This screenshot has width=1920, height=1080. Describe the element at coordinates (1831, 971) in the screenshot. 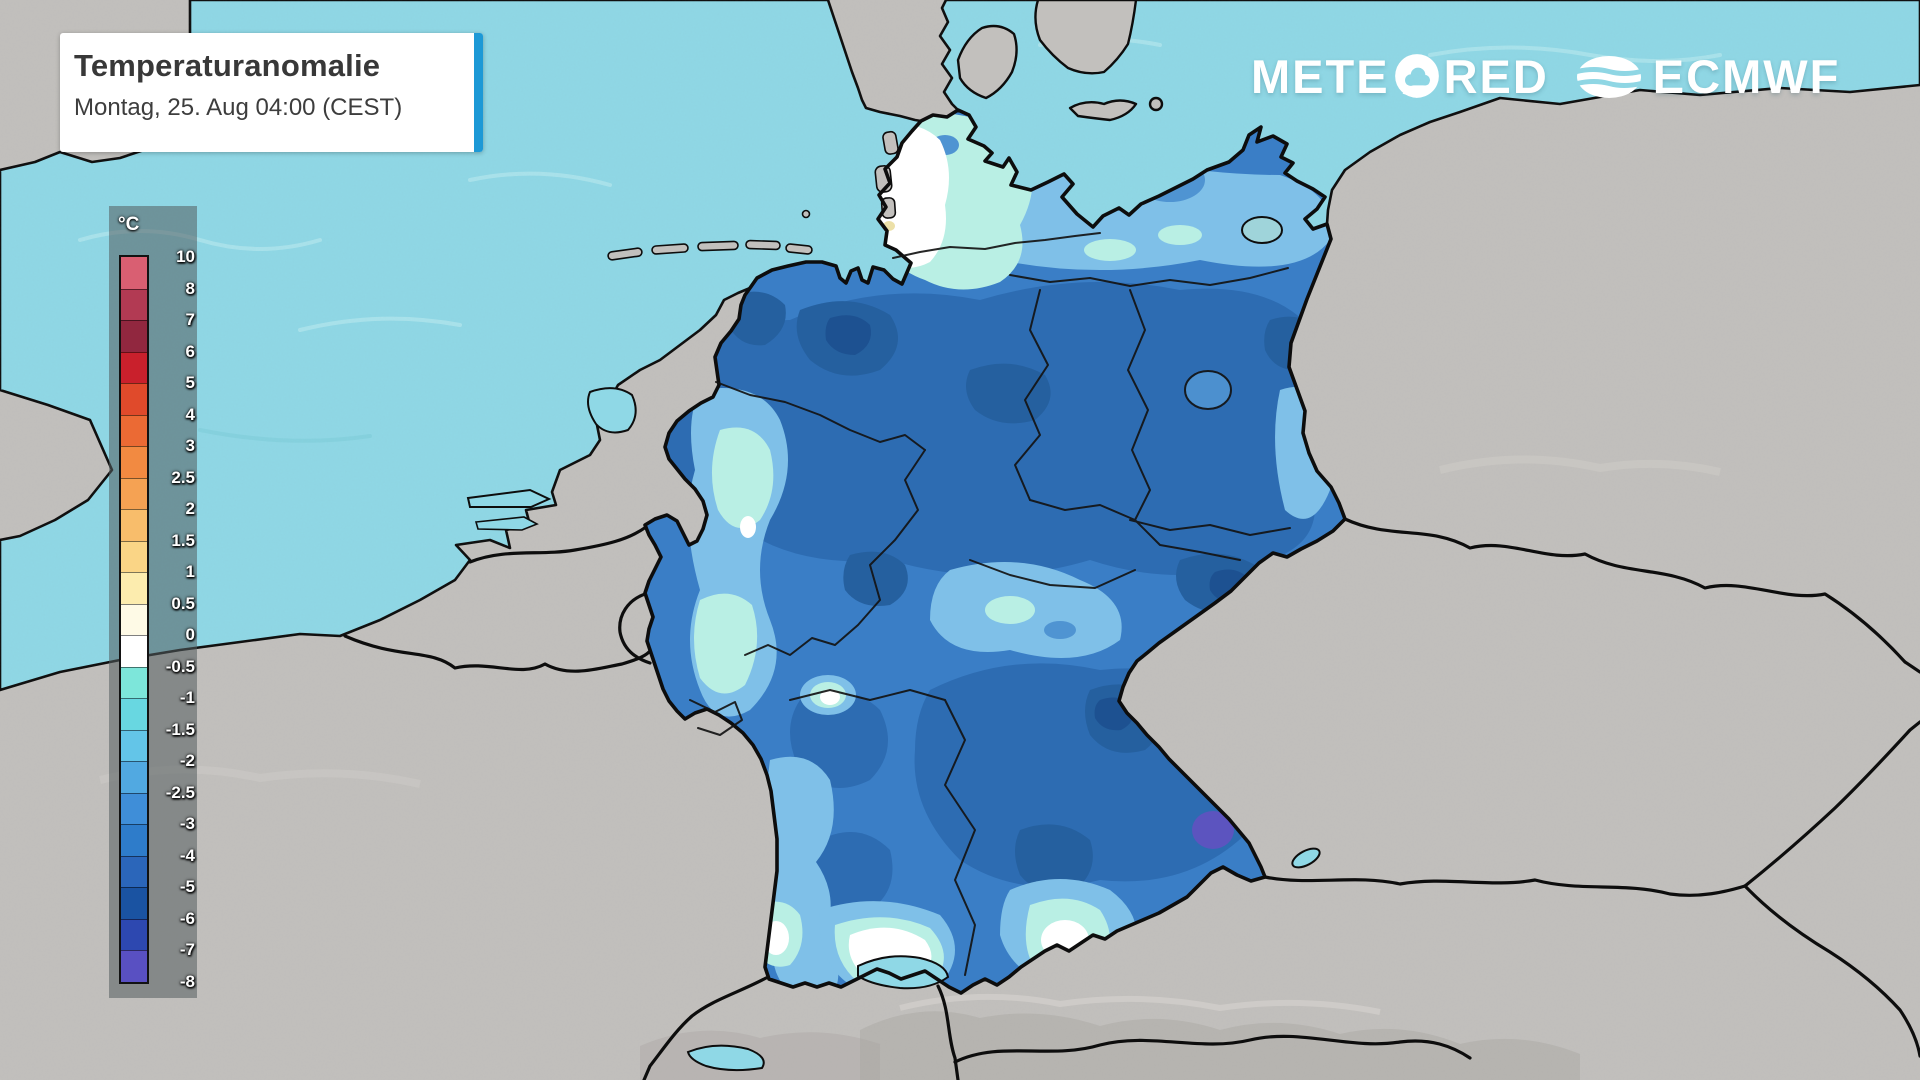

I see `border-at-hu` at that location.